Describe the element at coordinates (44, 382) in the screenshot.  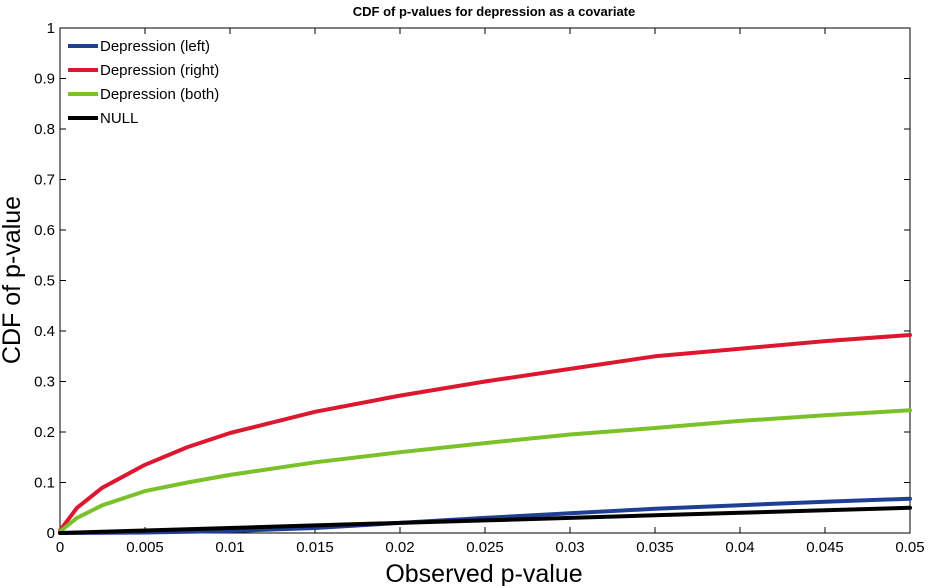
I see `y-tick-label: 0.3` at that location.